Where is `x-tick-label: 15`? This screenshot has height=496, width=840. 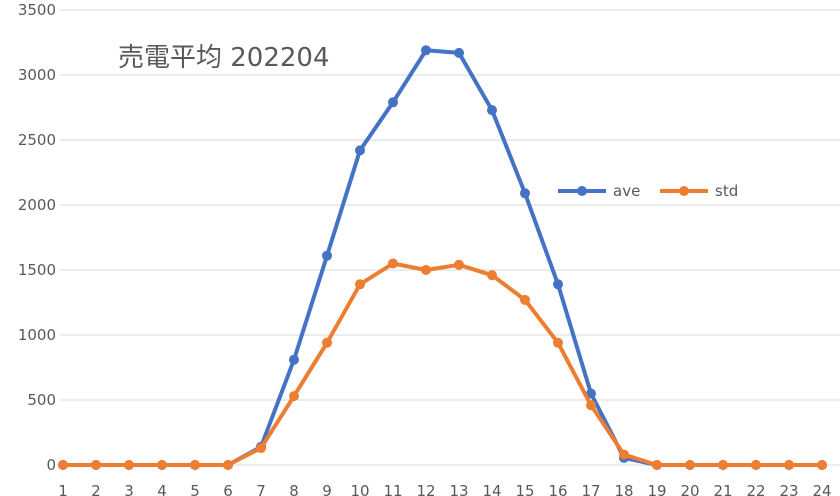
x-tick-label: 15 is located at coordinates (524, 489).